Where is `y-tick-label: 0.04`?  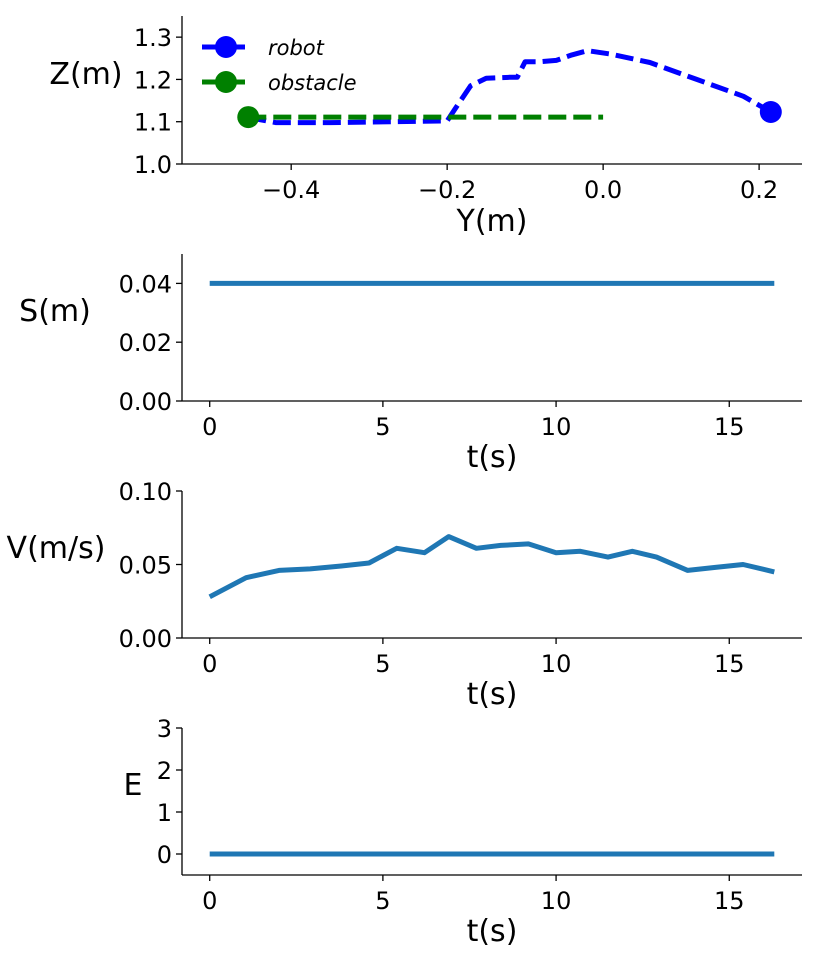
y-tick-label: 0.04 is located at coordinates (145, 284).